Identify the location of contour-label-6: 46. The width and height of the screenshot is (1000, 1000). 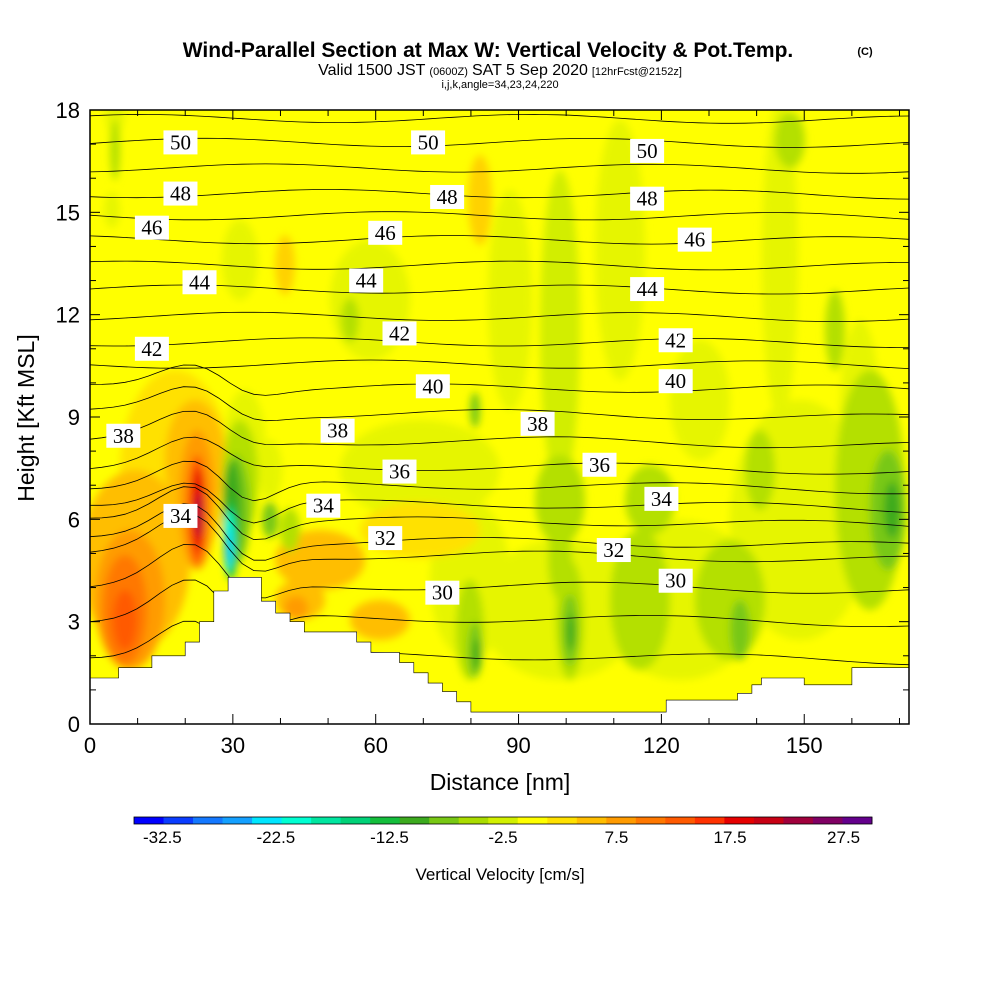
(151, 227).